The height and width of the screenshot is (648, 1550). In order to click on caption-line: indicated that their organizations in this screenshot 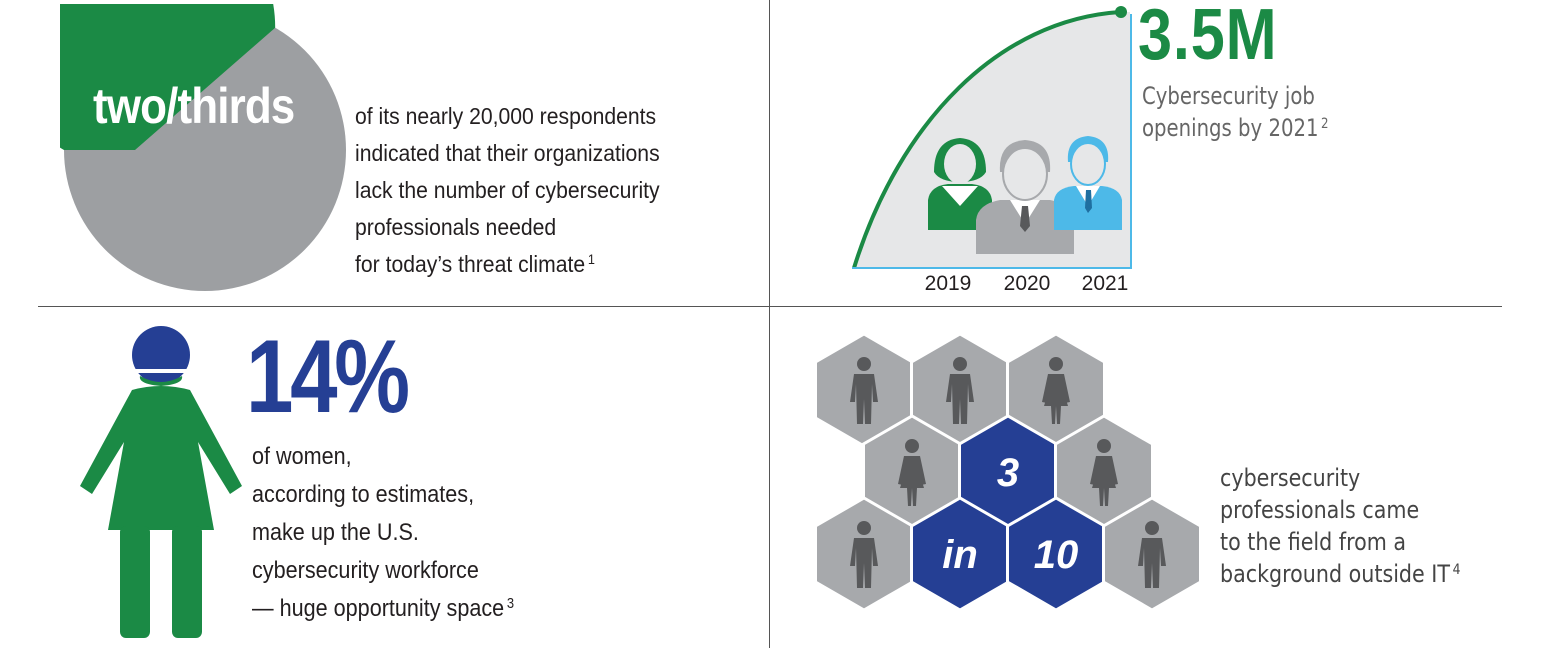, I will do `click(507, 153)`.